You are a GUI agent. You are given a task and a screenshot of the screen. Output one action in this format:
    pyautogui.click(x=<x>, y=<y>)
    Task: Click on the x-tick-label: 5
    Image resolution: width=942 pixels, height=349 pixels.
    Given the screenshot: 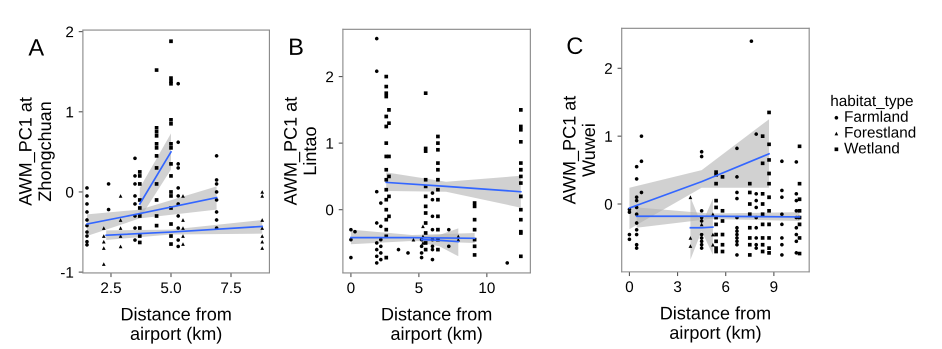 What is the action you would take?
    pyautogui.click(x=418, y=288)
    